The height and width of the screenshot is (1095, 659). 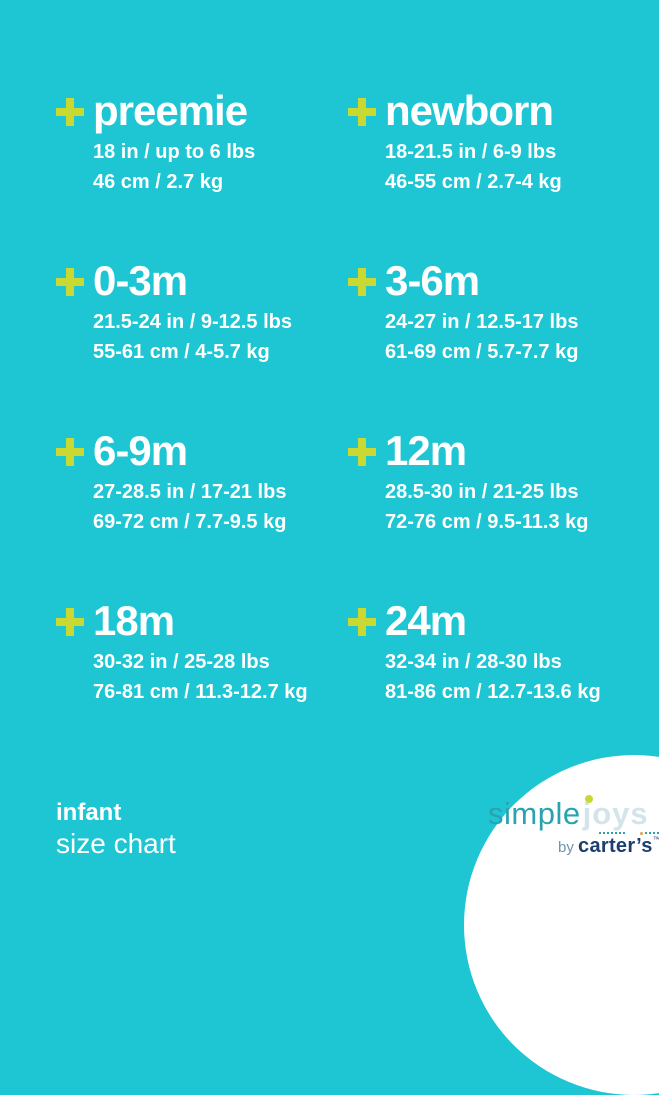 I want to click on chart-title: infant size chart, so click(x=116, y=829).